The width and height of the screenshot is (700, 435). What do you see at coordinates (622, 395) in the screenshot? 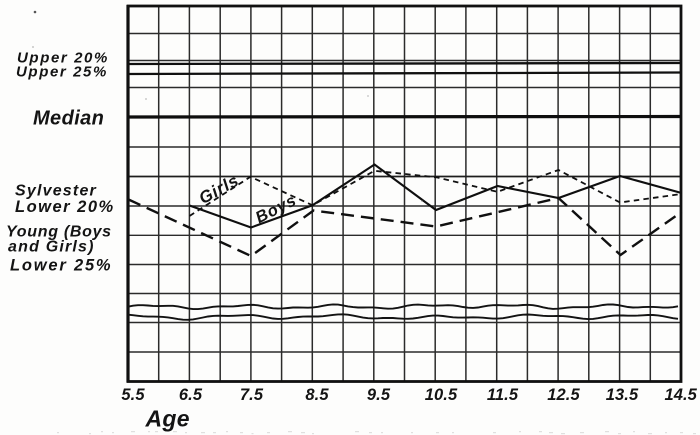
I see `svg-text: 13.5` at bounding box center [622, 395].